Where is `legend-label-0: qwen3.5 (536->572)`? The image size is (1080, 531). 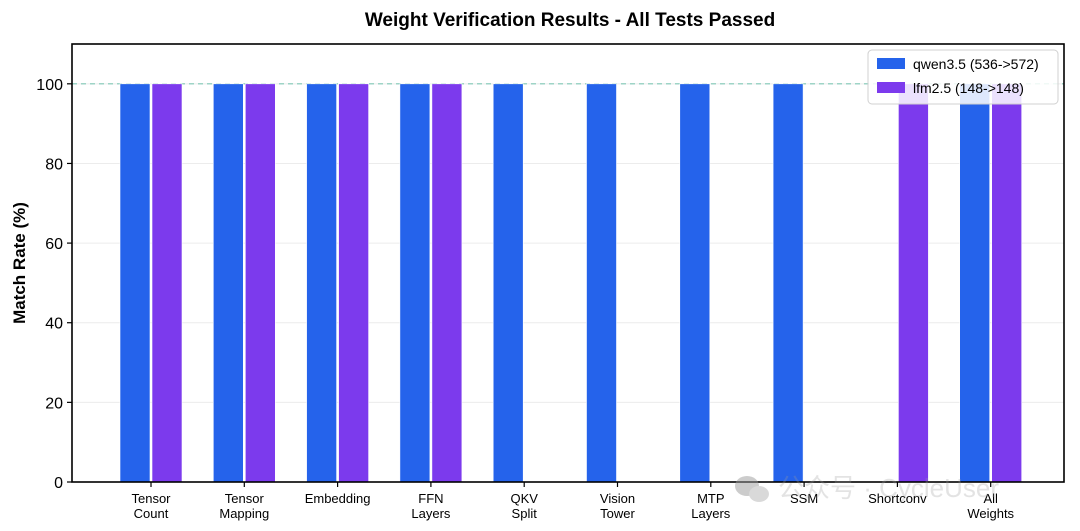 legend-label-0: qwen3.5 (536->572) is located at coordinates (976, 64).